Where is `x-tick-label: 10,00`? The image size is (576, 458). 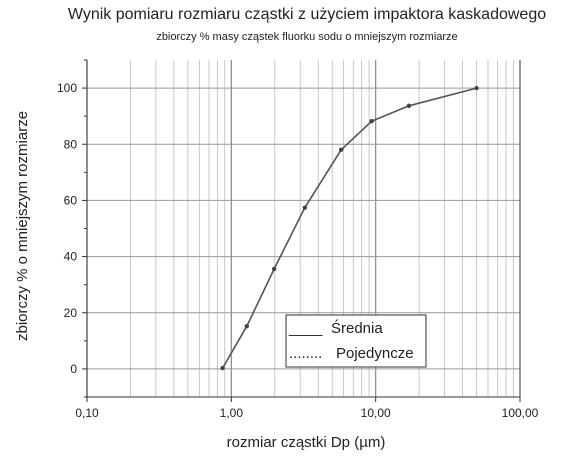 x-tick-label: 10,00 is located at coordinates (376, 413).